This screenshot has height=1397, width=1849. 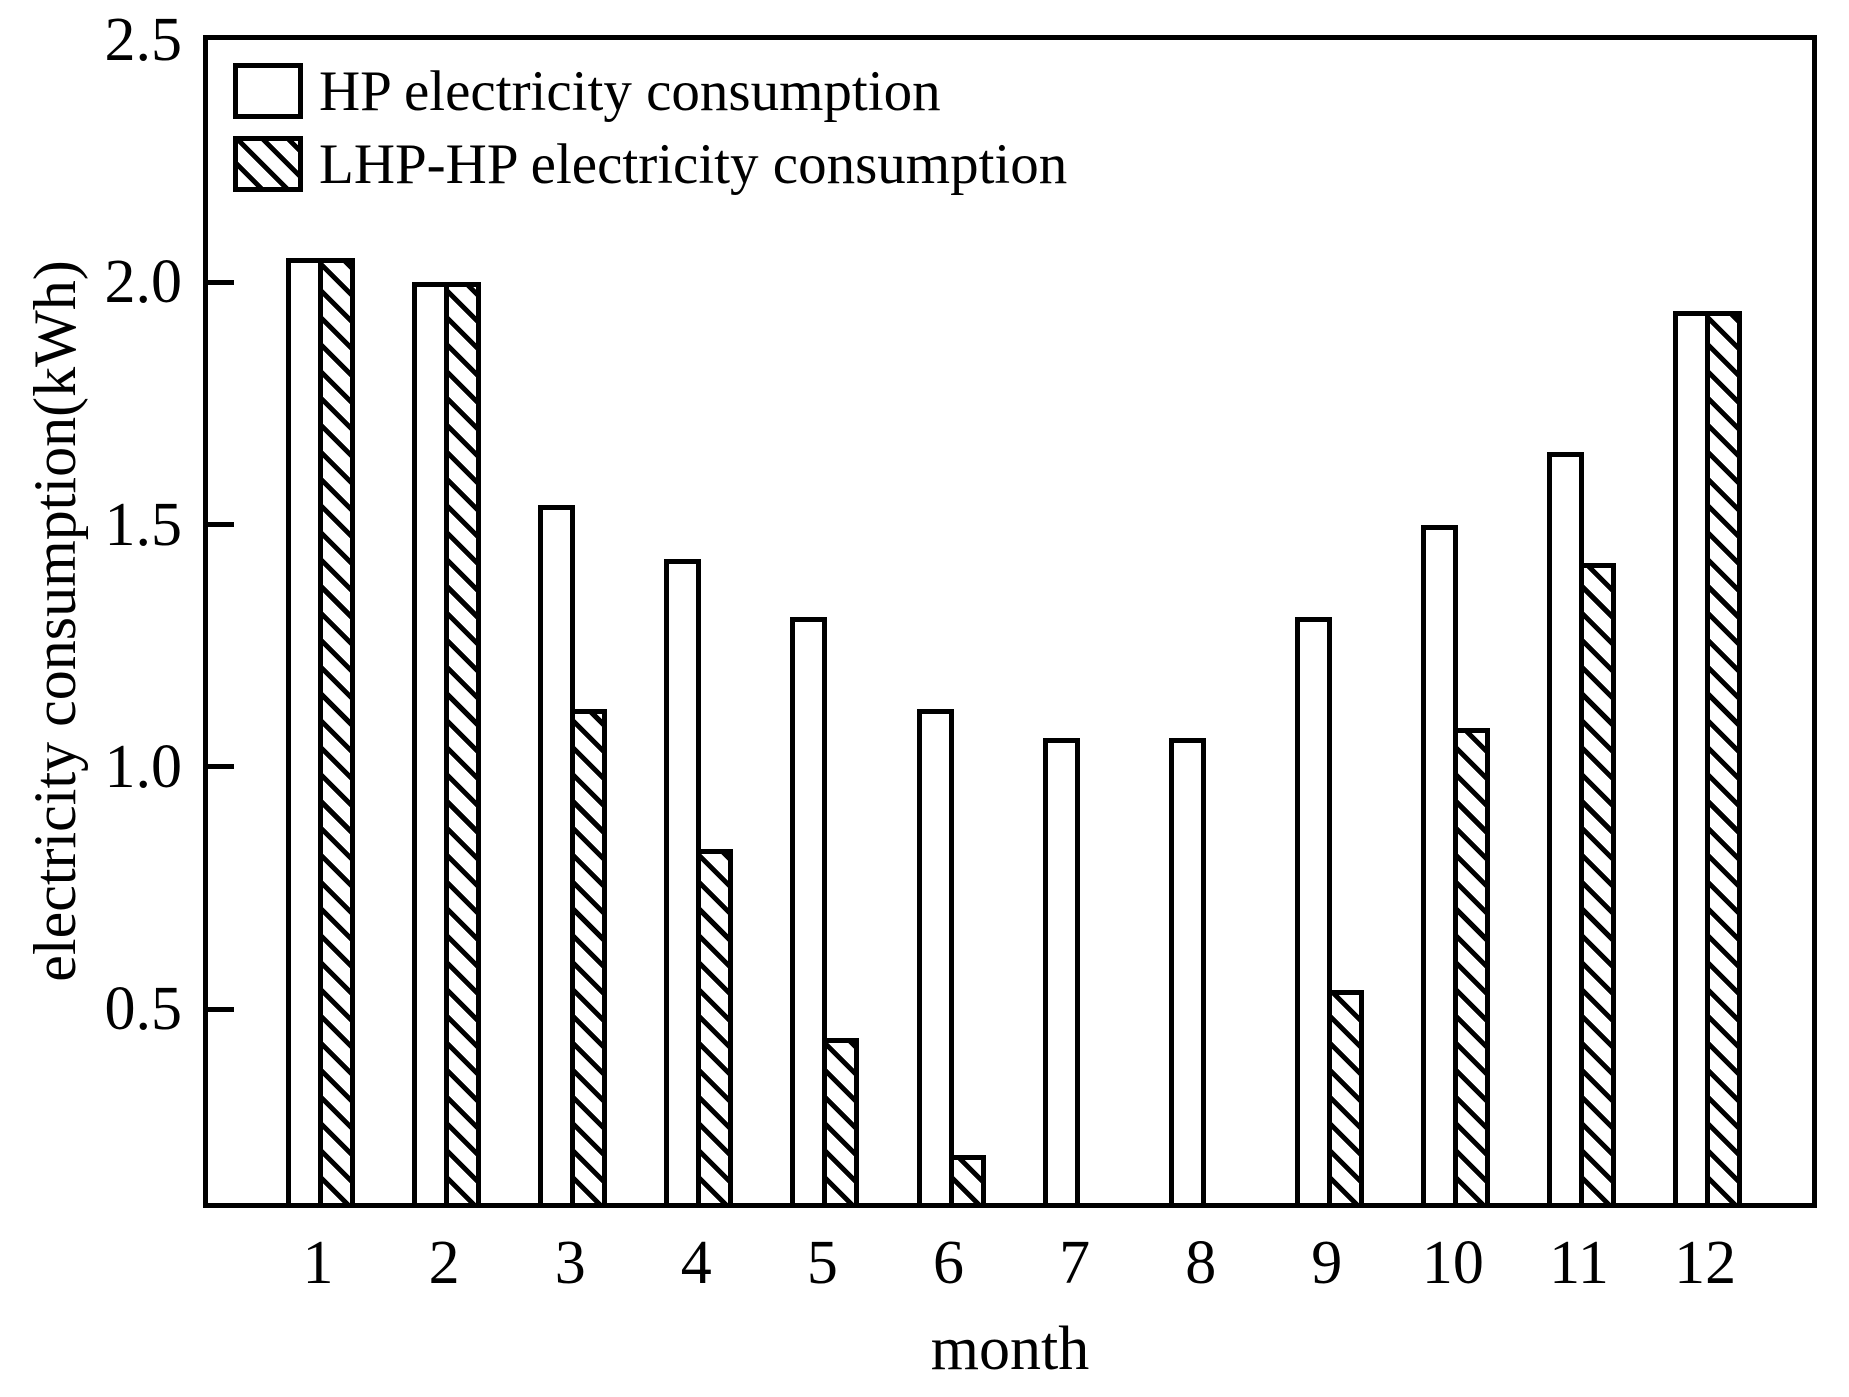 What do you see at coordinates (268, 91) in the screenshot?
I see `legend-swatch-hp-solid` at bounding box center [268, 91].